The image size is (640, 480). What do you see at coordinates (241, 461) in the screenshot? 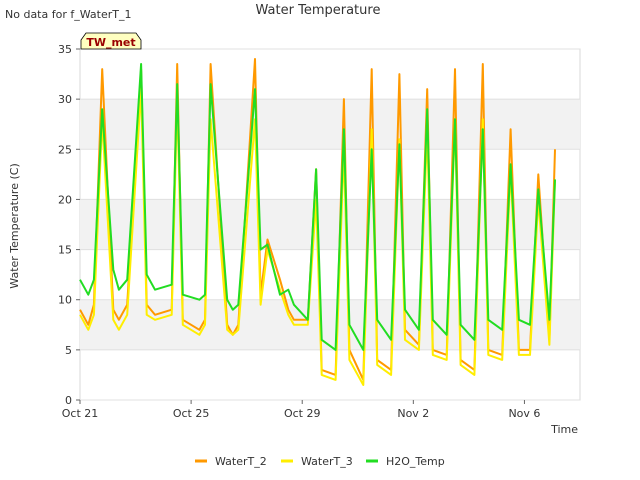
I see `legend-label-watert_2: WaterT_2` at bounding box center [241, 461].